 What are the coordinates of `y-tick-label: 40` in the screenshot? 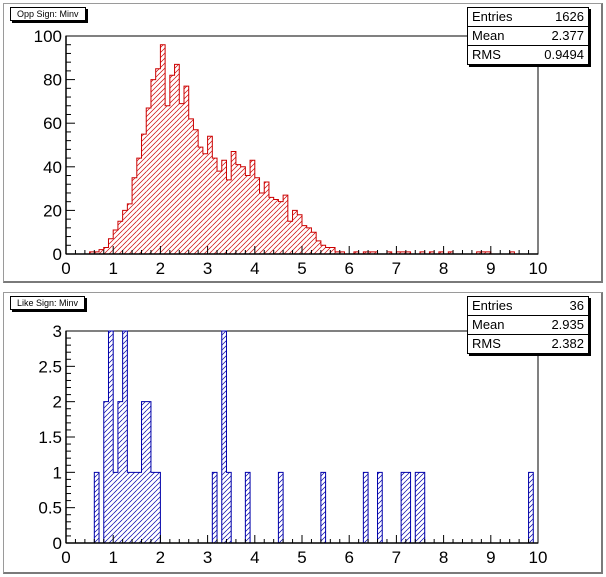 It's located at (52, 167).